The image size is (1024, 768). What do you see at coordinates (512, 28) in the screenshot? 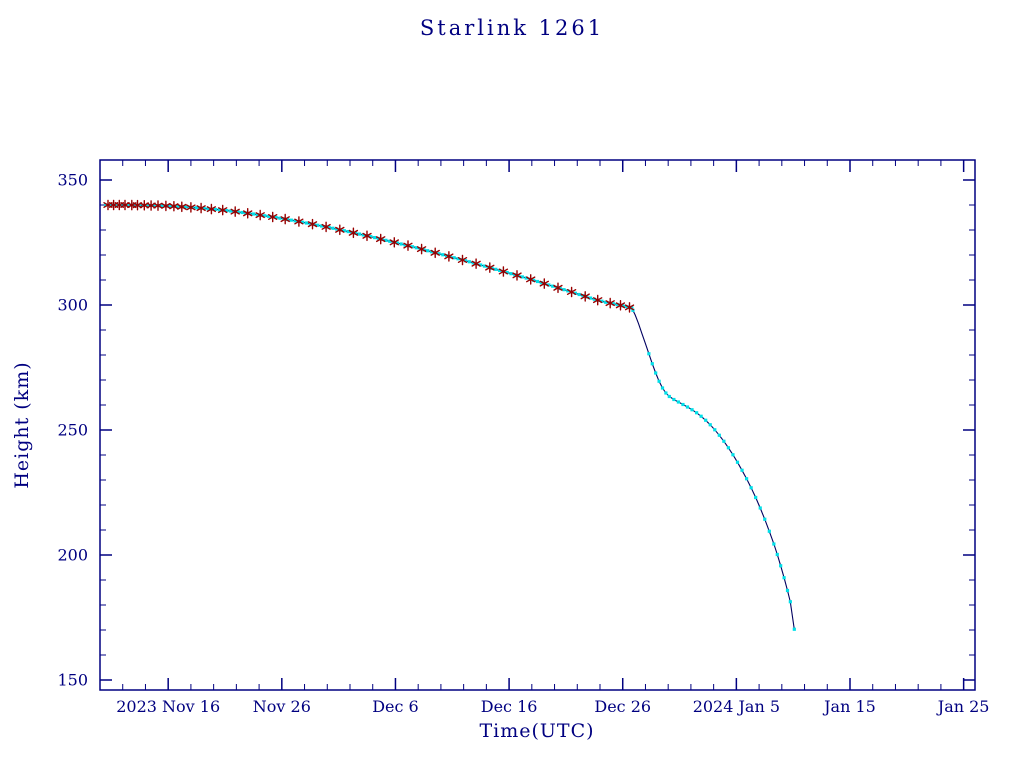
I see `chart-title: Starlink 1261` at bounding box center [512, 28].